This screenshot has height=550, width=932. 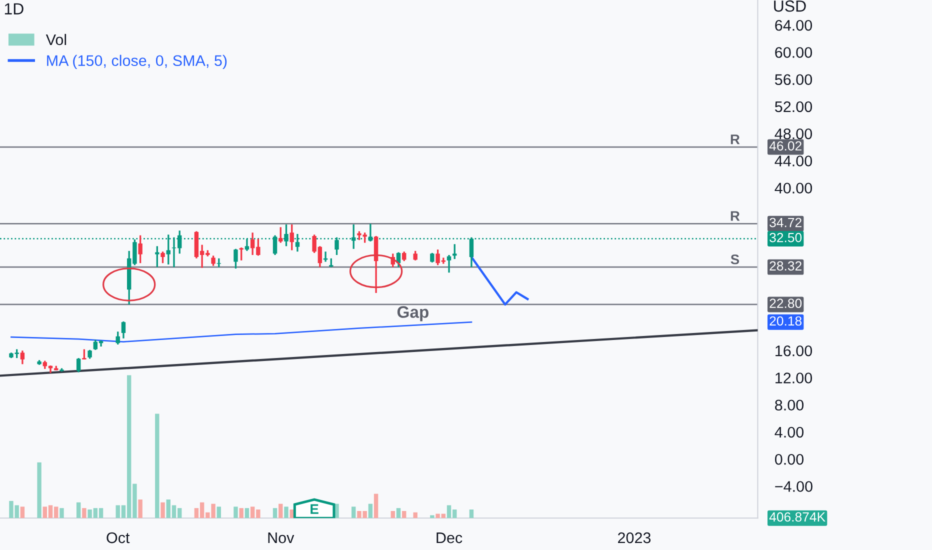 I want to click on text: 46.02, so click(x=785, y=146).